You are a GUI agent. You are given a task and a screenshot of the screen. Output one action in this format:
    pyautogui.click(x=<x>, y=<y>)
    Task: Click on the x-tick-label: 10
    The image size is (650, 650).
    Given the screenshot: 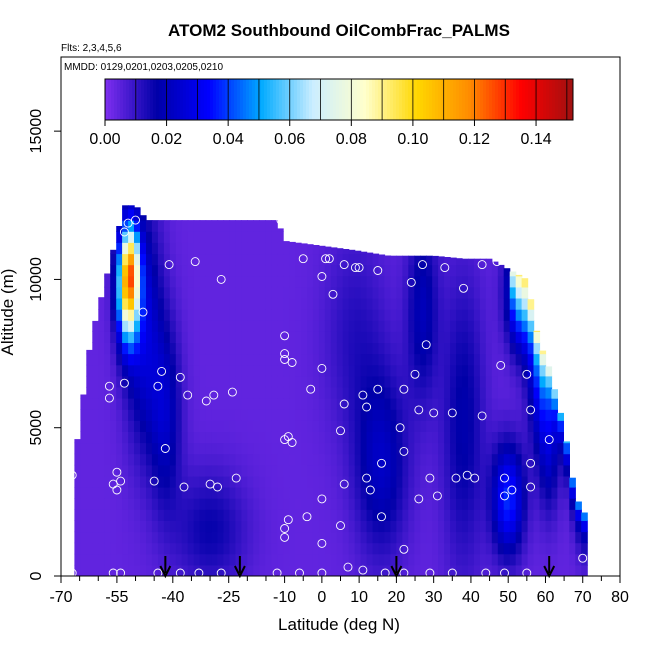 What is the action you would take?
    pyautogui.click(x=359, y=597)
    